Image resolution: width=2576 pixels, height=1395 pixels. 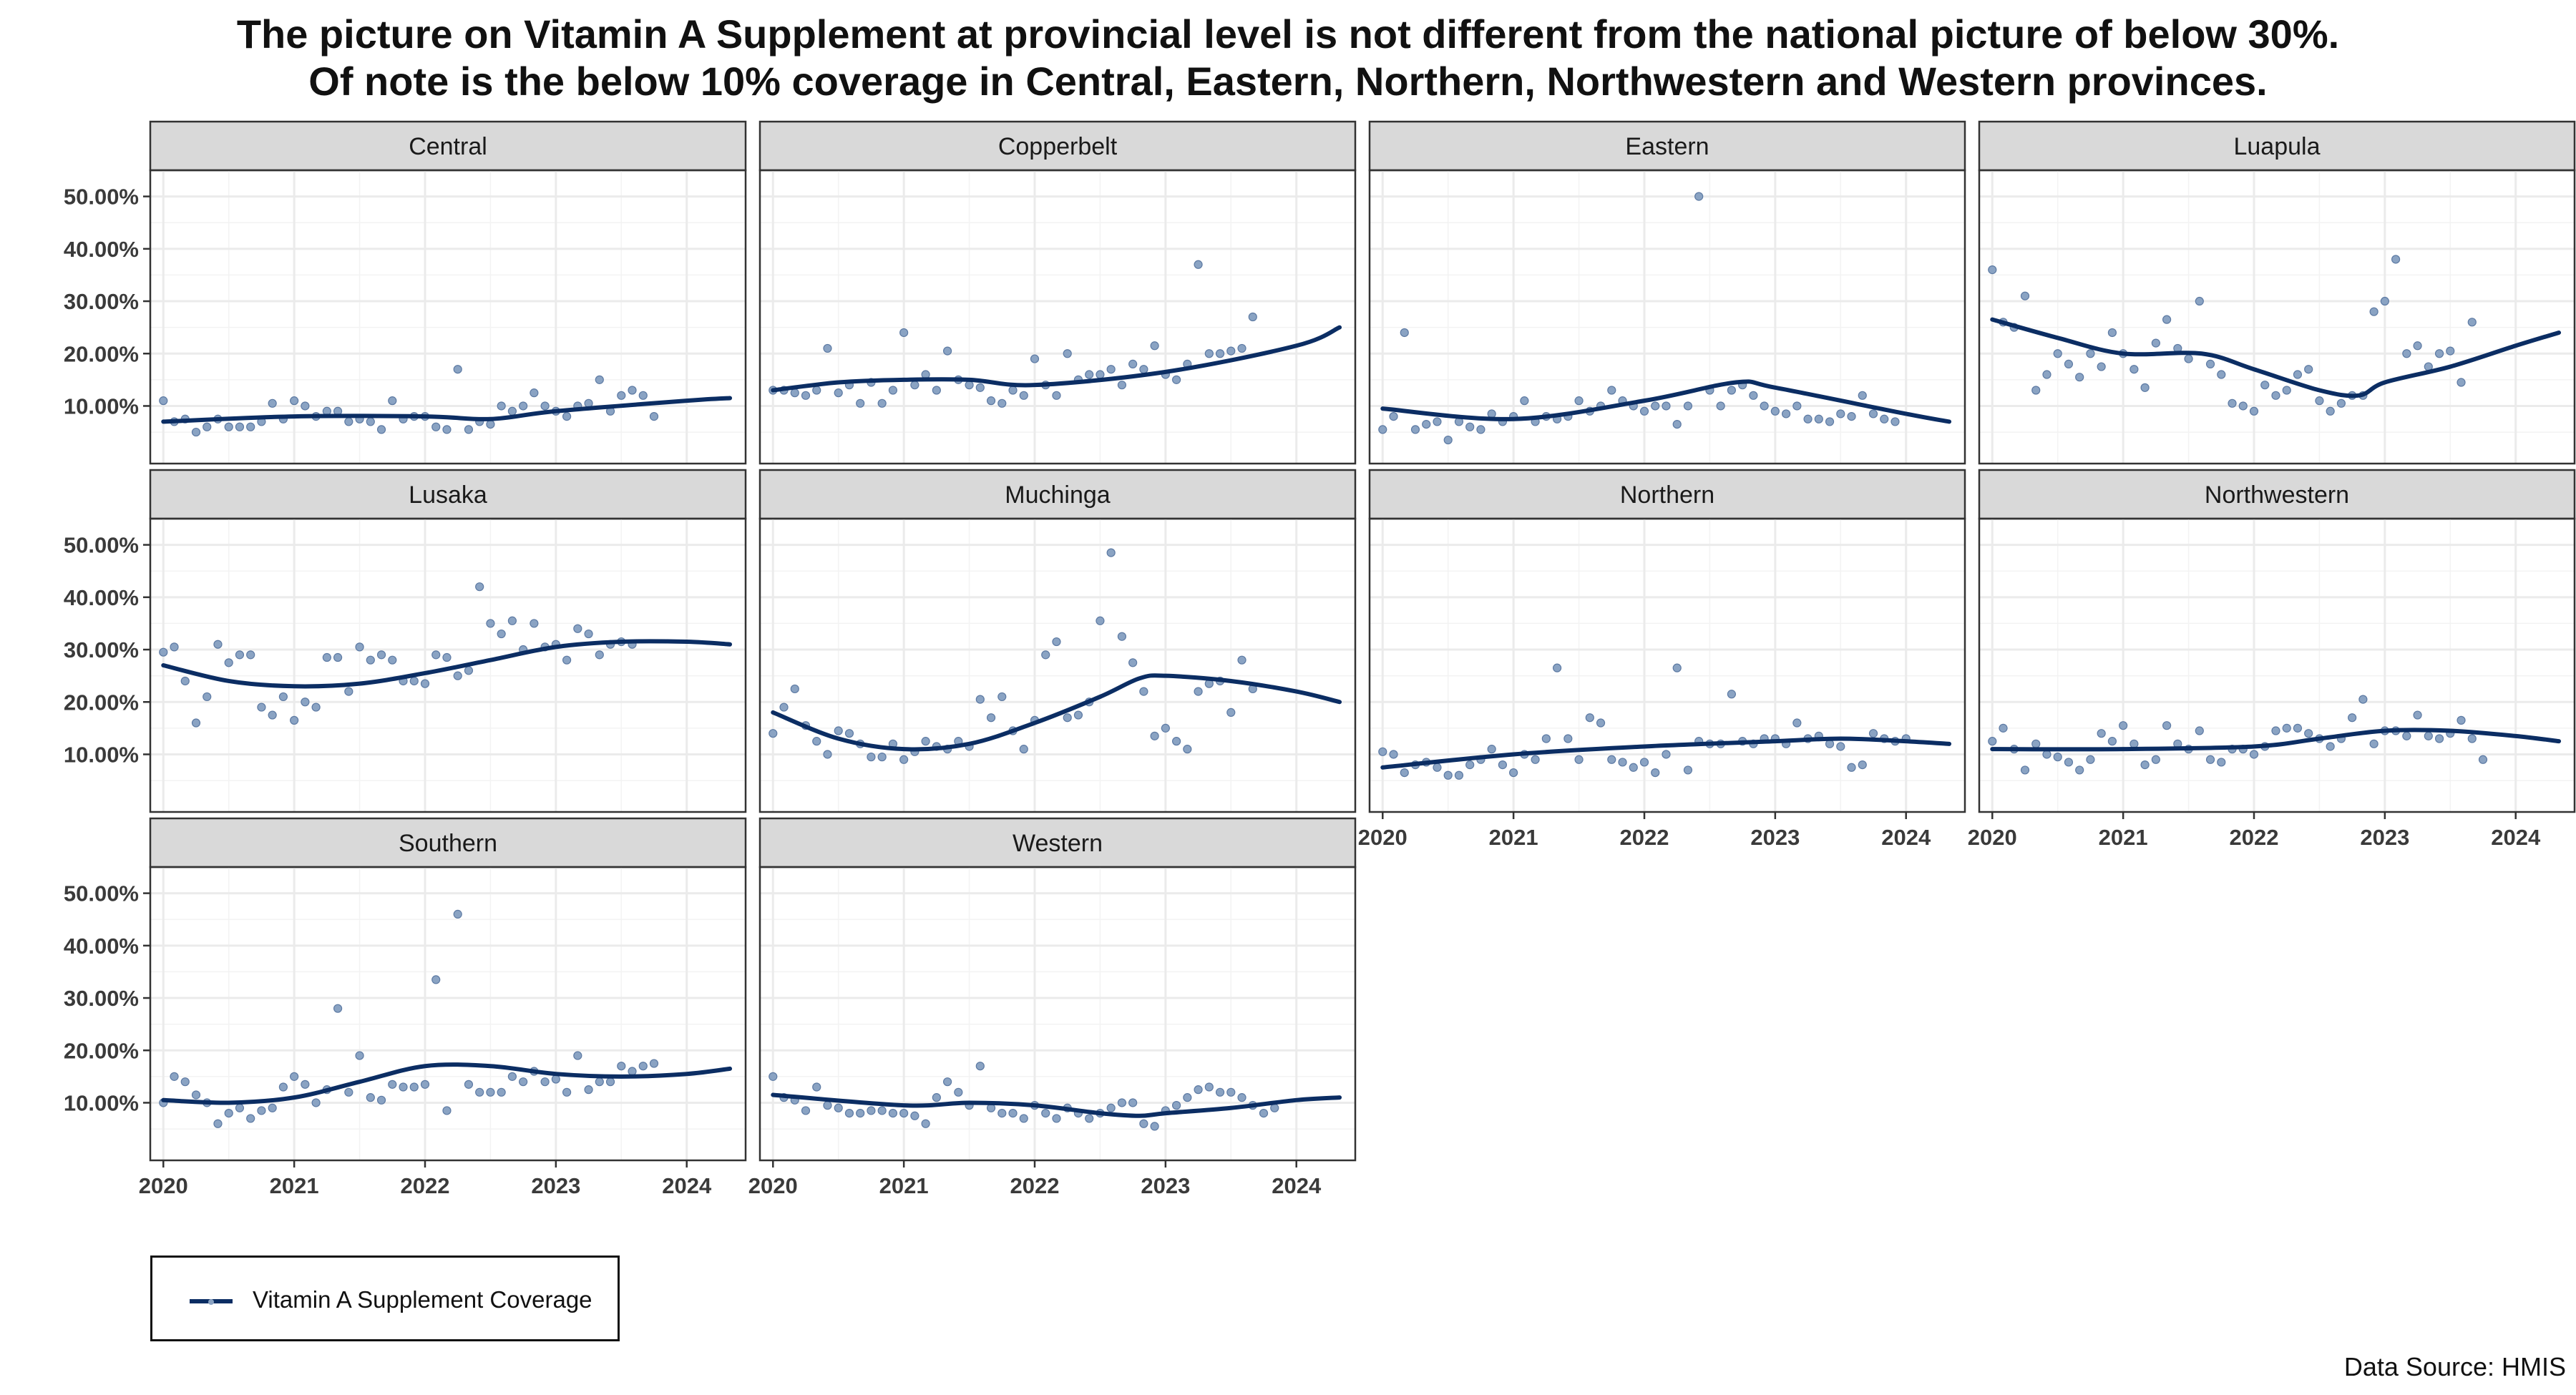 I want to click on y-tick-label: 30.00%, so click(x=101, y=650).